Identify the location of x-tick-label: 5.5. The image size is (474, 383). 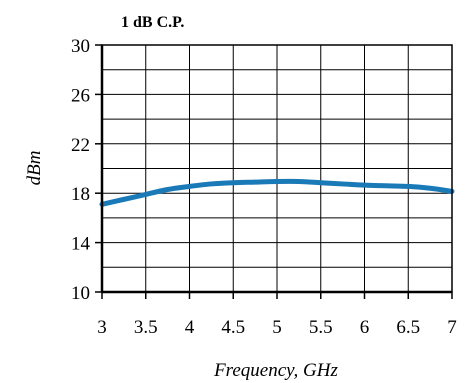
(321, 327).